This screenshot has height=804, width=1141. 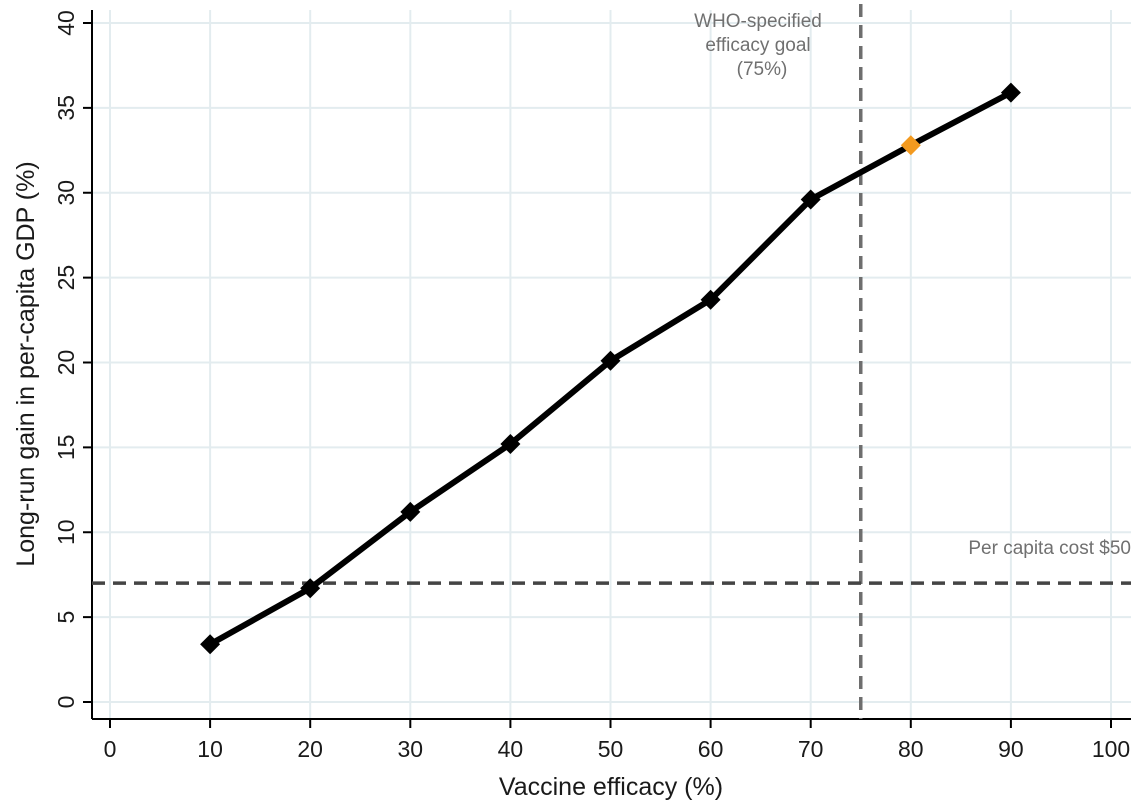 What do you see at coordinates (611, 749) in the screenshot?
I see `x-tick-label: 50` at bounding box center [611, 749].